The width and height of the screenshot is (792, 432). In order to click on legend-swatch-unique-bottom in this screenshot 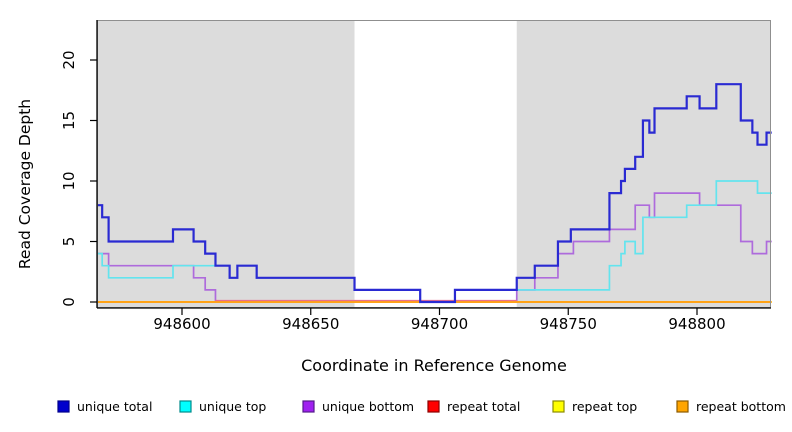, I will do `click(308, 406)`.